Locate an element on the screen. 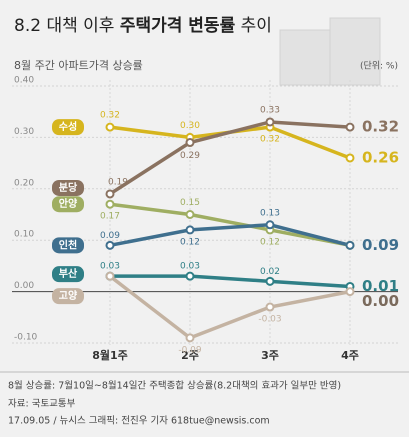 The image size is (409, 437). legend-label: 분당 is located at coordinates (68, 187).